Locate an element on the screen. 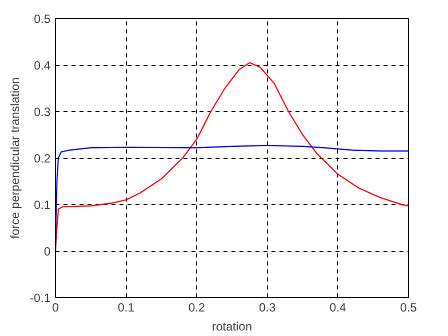  x-tick-label: 0.4 is located at coordinates (338, 307).